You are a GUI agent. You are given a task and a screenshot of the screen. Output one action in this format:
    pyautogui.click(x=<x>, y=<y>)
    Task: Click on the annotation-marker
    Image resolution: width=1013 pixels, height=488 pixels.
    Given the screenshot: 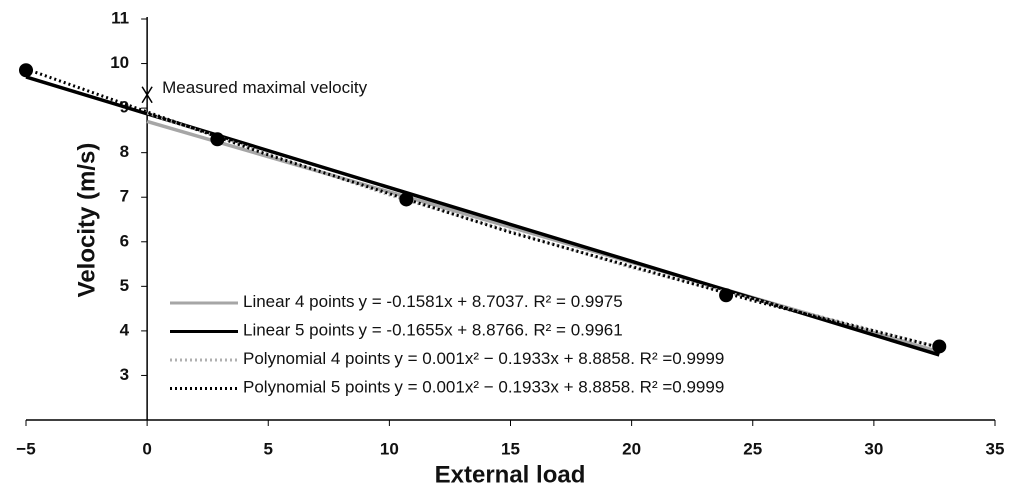 What is the action you would take?
    pyautogui.click(x=147, y=95)
    